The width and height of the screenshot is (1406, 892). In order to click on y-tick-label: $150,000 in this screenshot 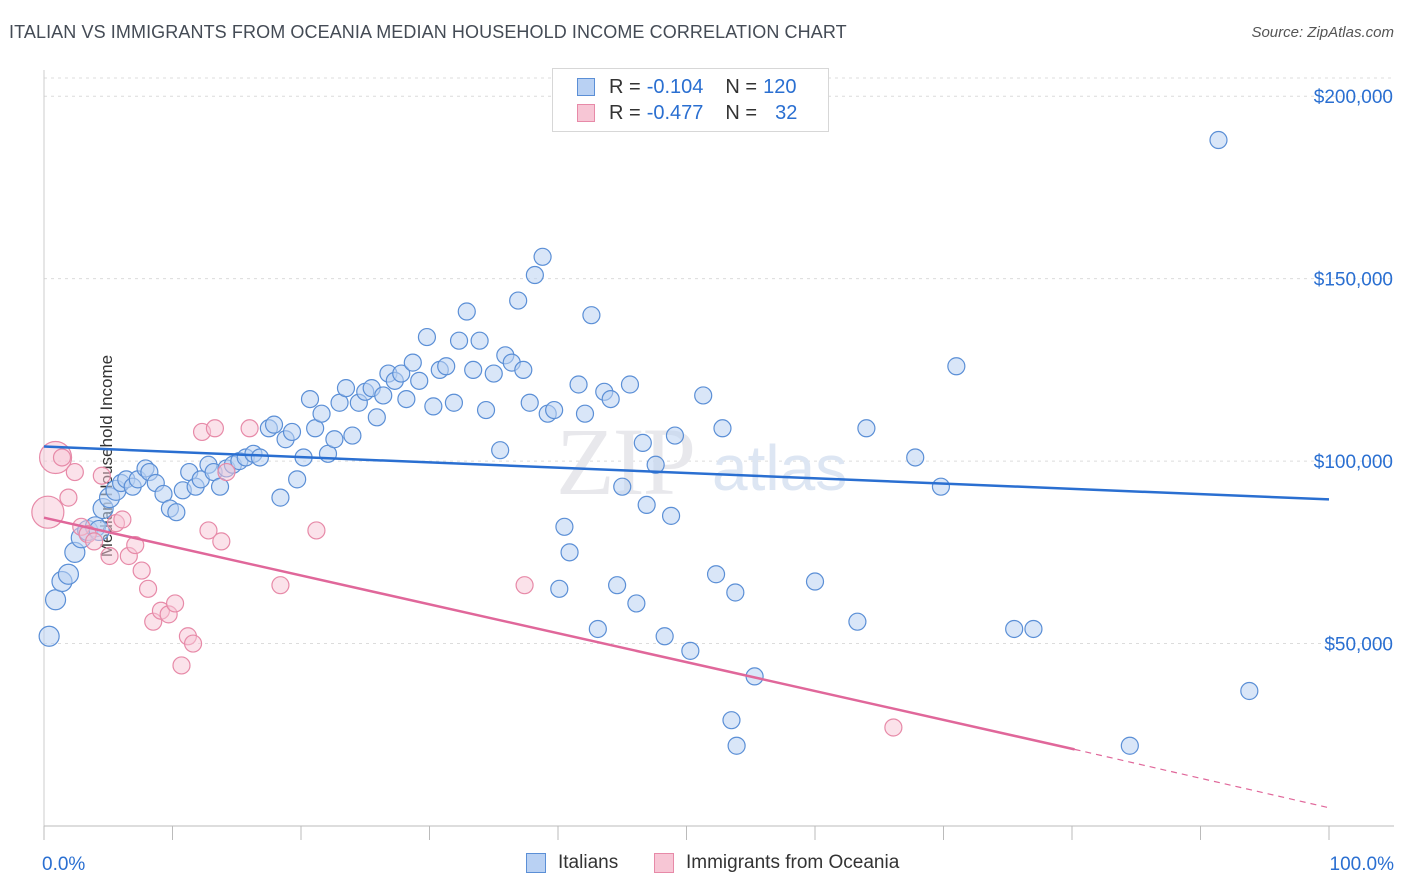, I will do `click(1353, 280)`.